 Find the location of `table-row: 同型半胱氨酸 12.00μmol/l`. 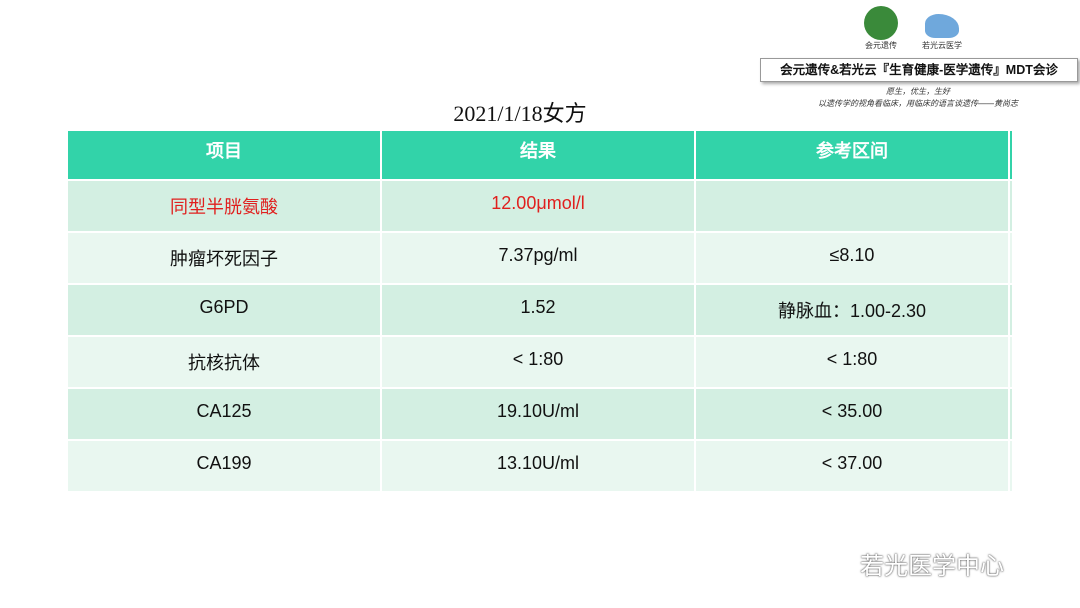

table-row: 同型半胱氨酸 12.00μmol/l is located at coordinates (540, 207).